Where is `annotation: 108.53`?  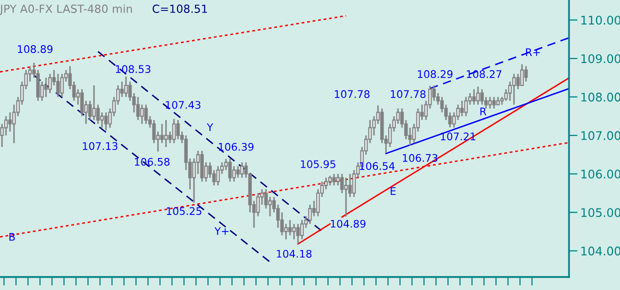 annotation: 108.53 is located at coordinates (133, 69).